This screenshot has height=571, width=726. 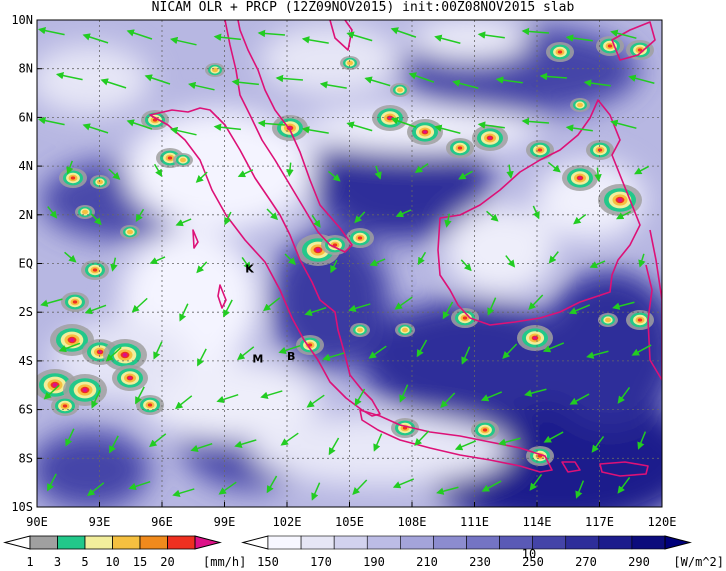 What do you see at coordinates (26, 117) in the screenshot?
I see `lat-tick-label: 6N` at bounding box center [26, 117].